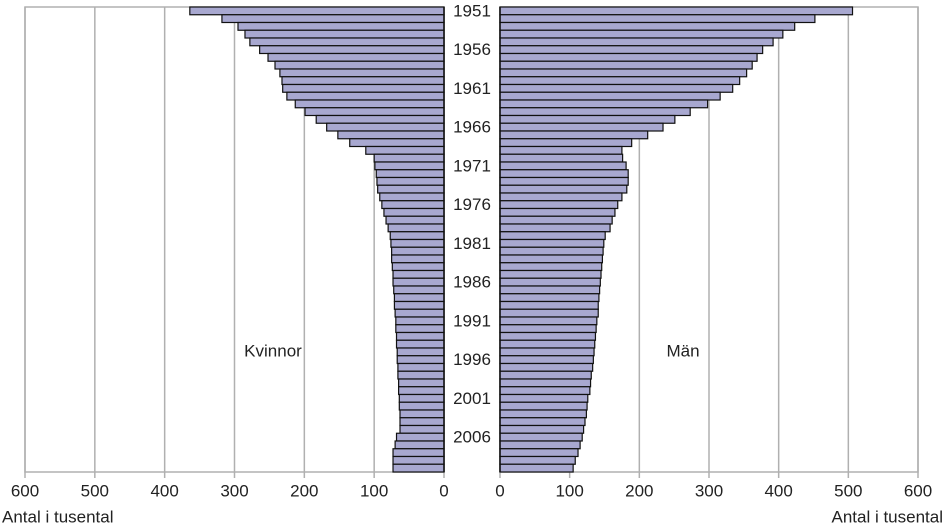  I want to click on y-tick-label: 1981, so click(472, 243).